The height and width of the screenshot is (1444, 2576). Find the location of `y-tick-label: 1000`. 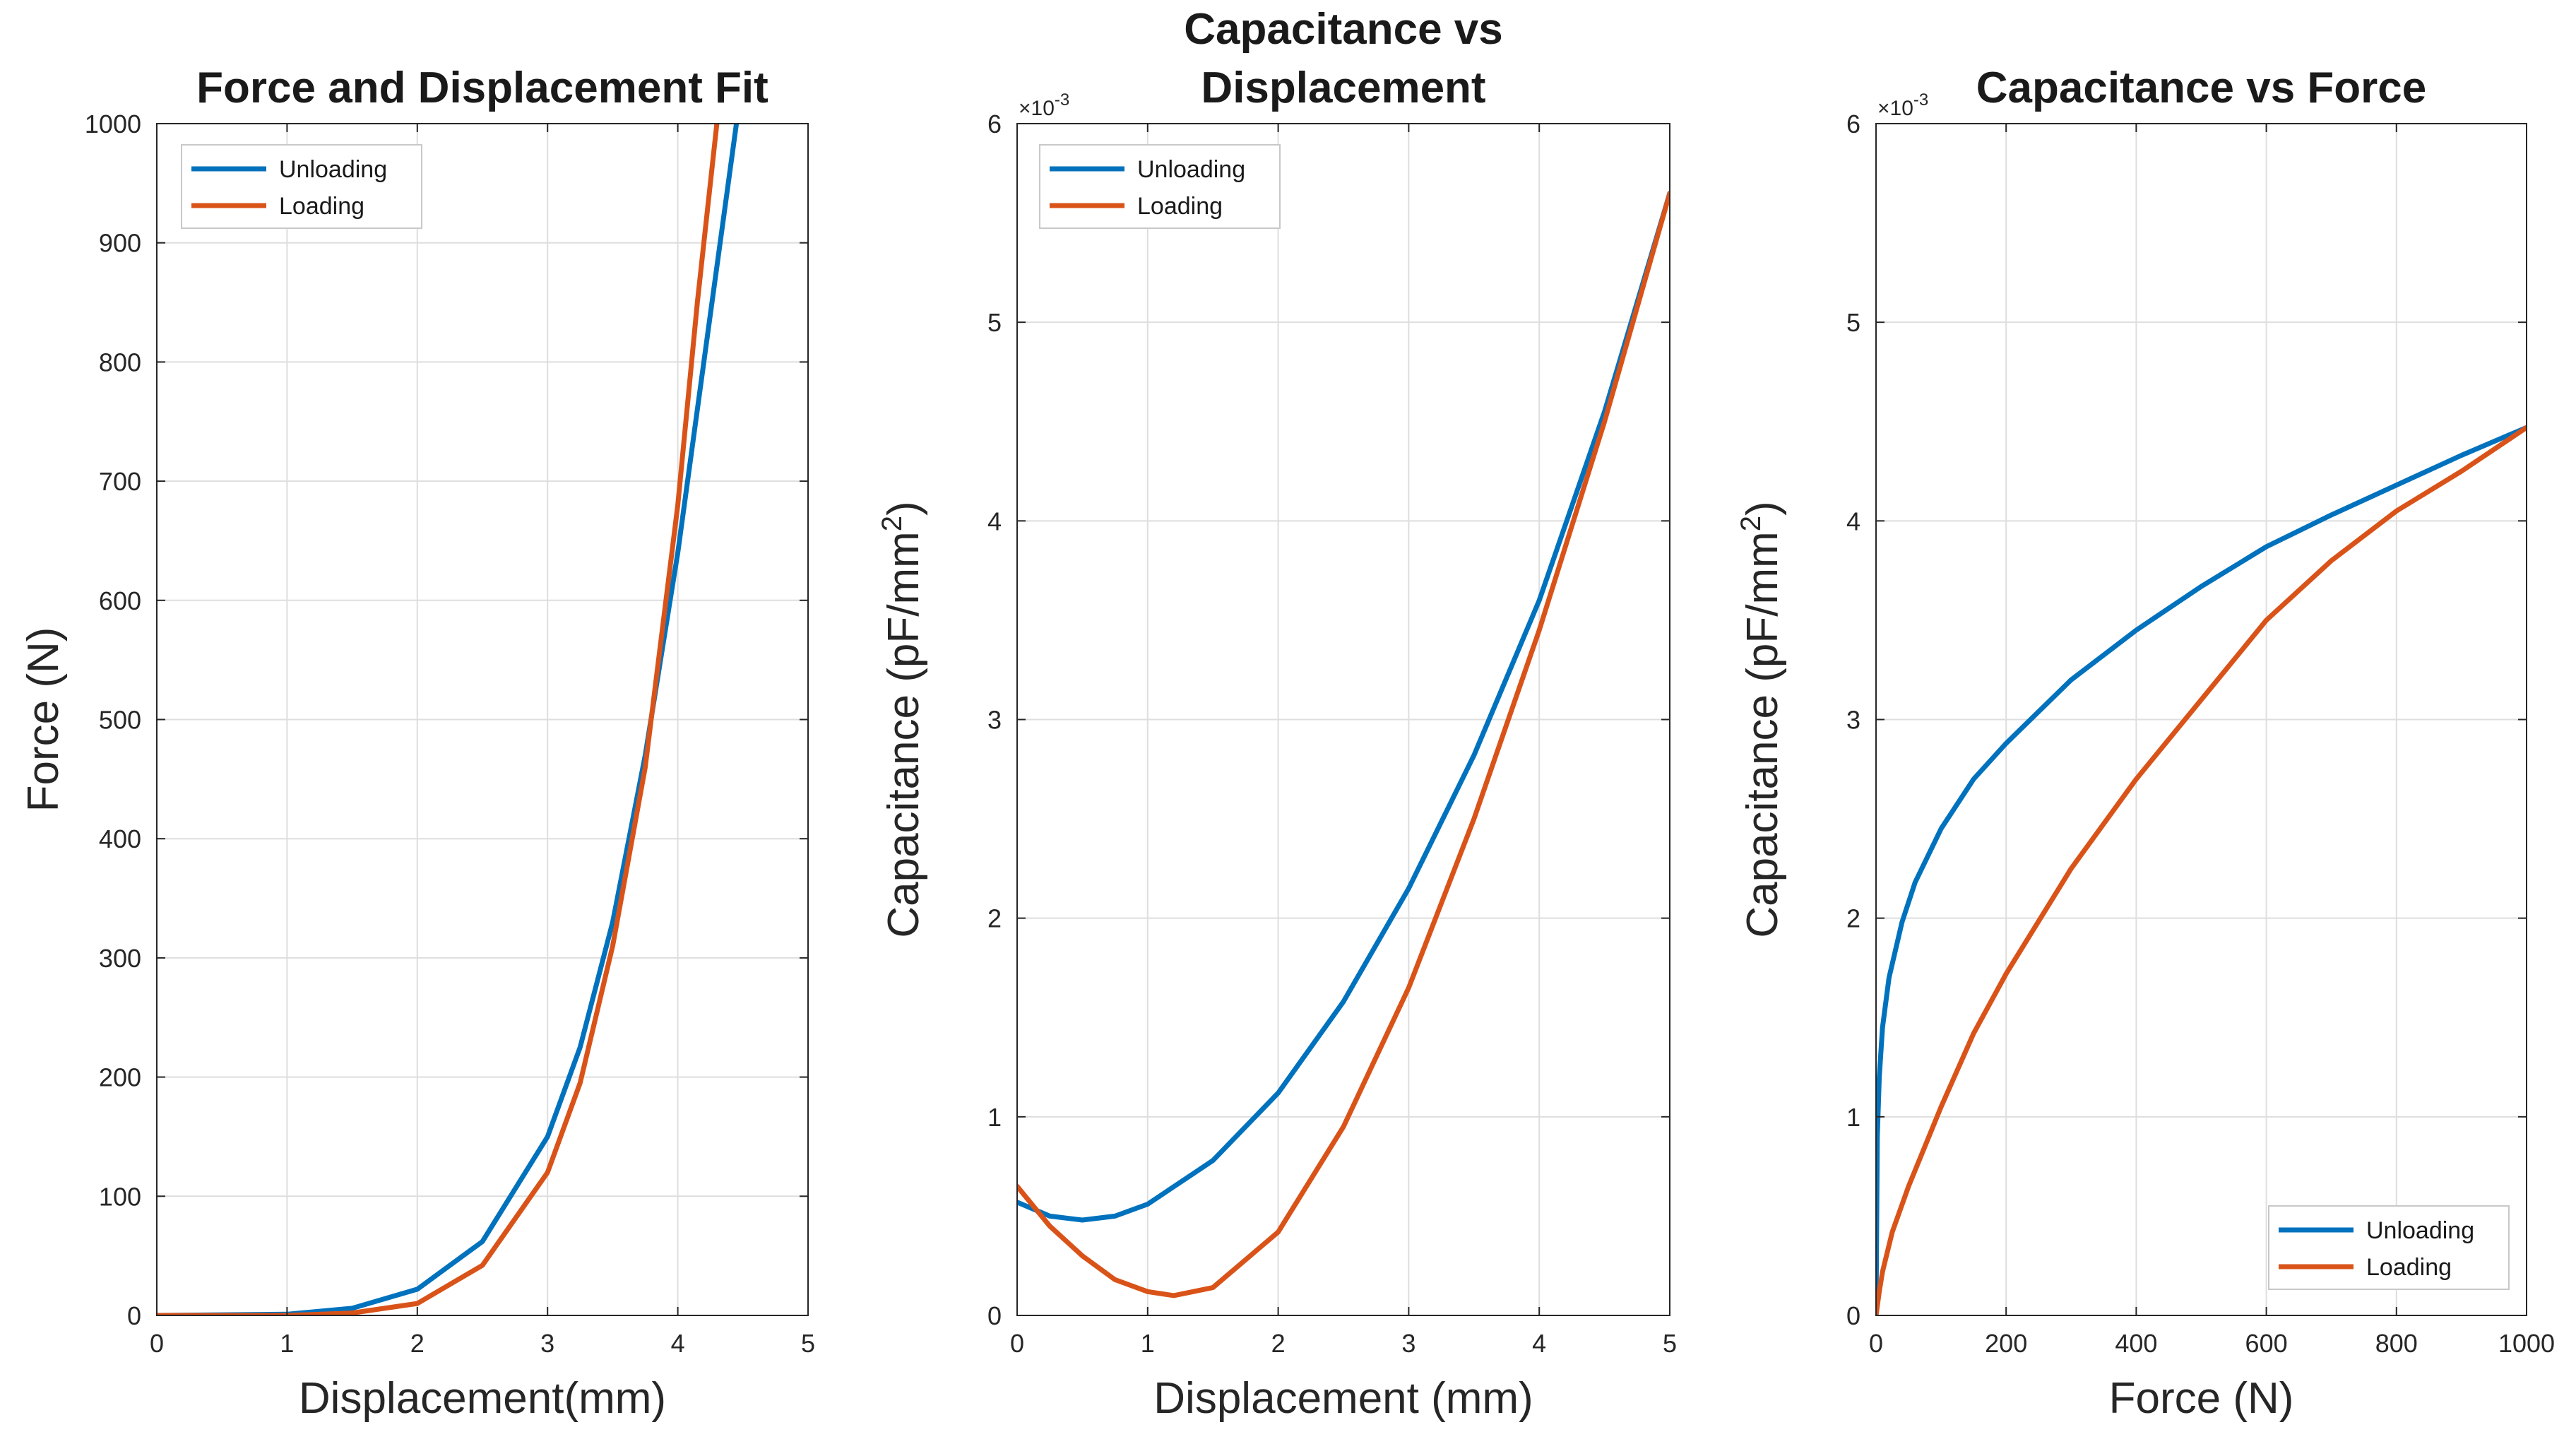

y-tick-label: 1000 is located at coordinates (113, 124).